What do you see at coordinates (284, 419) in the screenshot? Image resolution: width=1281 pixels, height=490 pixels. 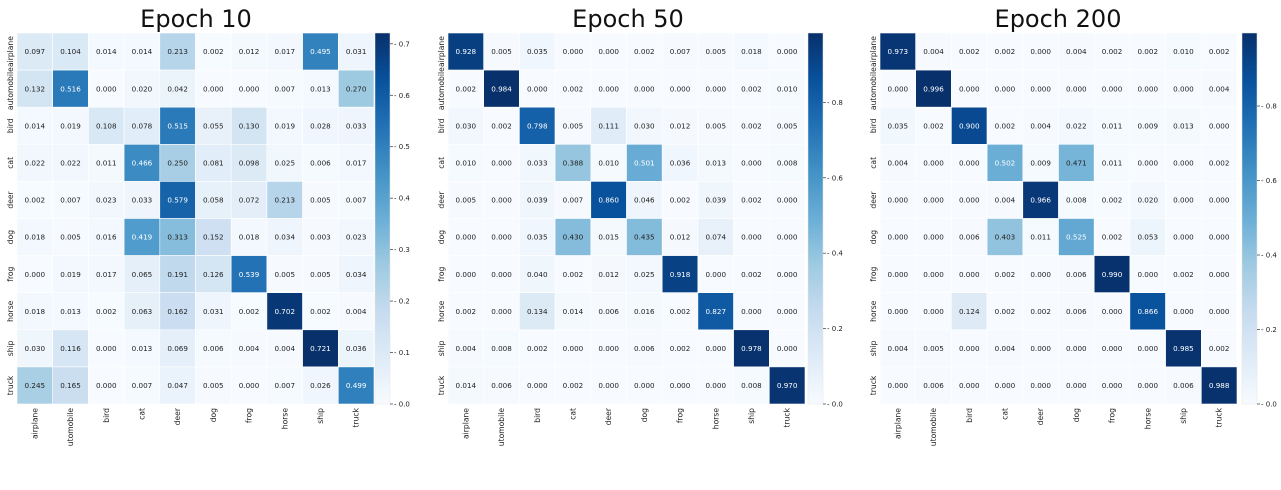 I see `x-tick-label: horse` at bounding box center [284, 419].